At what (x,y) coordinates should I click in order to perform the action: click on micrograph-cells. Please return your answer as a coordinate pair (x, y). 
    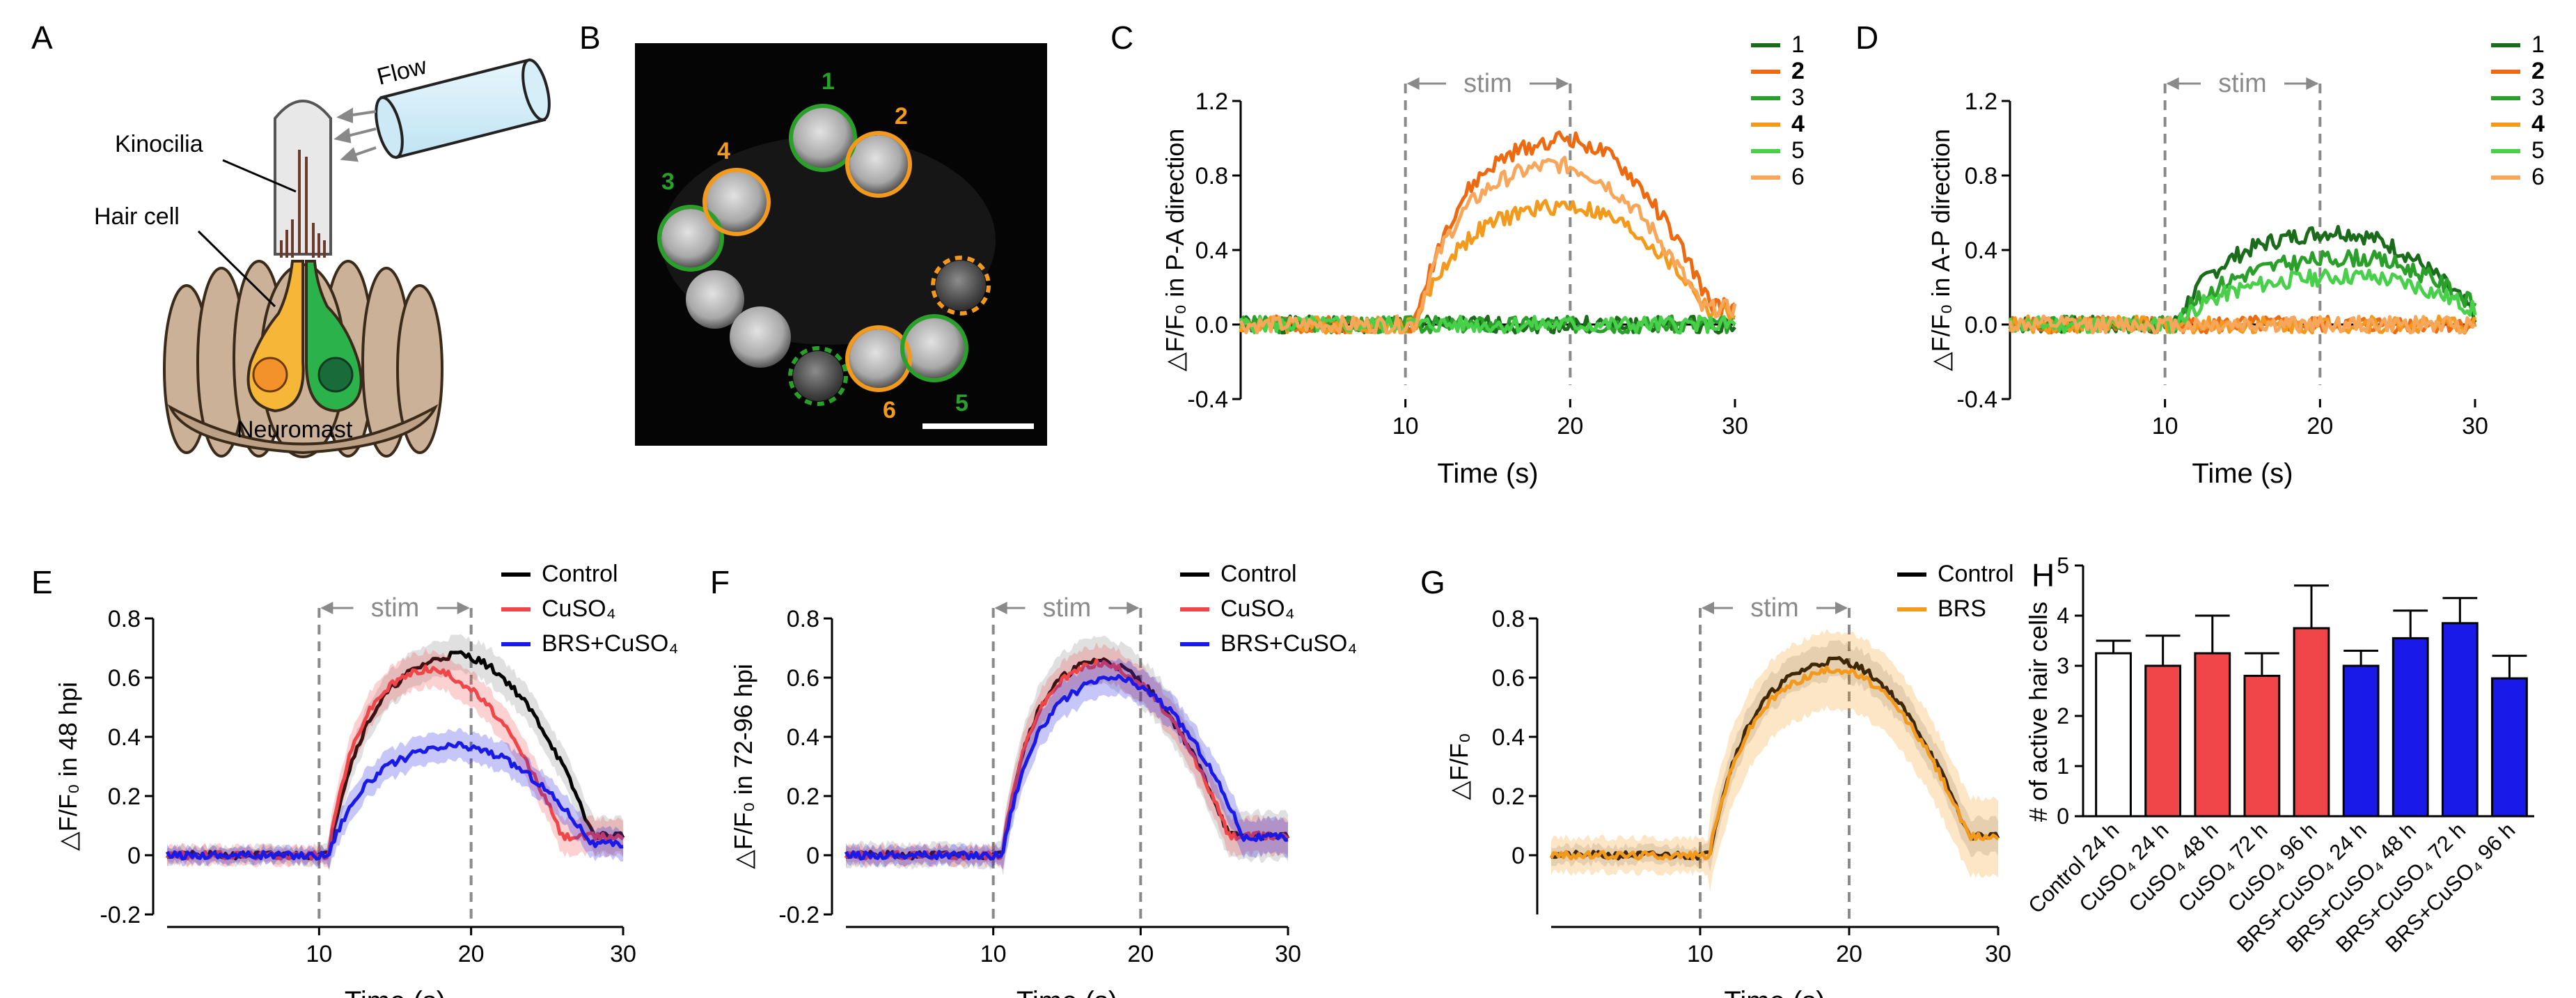
    Looking at the image, I should click on (823, 254).